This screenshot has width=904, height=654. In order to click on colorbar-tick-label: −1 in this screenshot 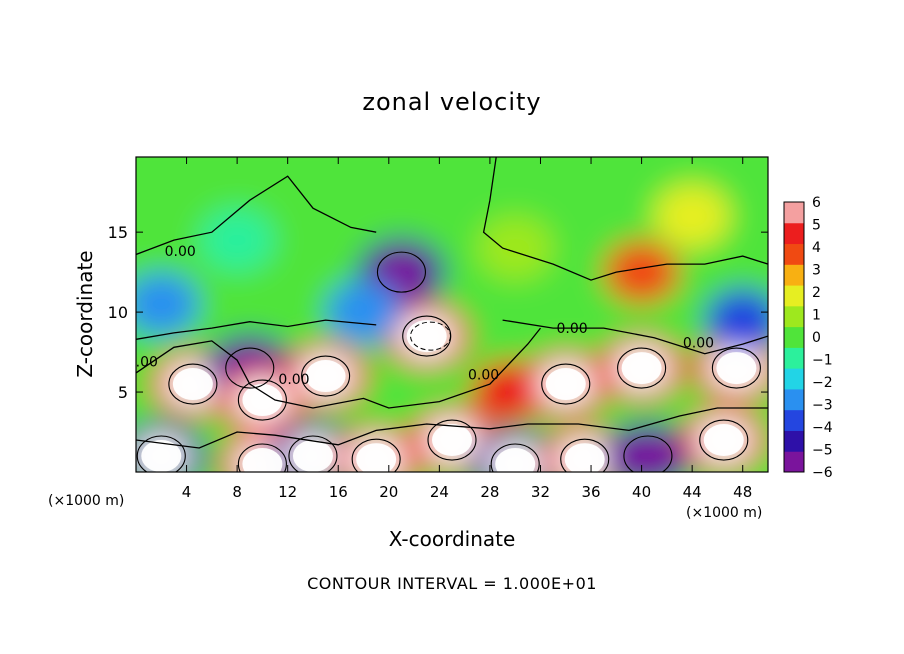, I will do `click(822, 361)`.